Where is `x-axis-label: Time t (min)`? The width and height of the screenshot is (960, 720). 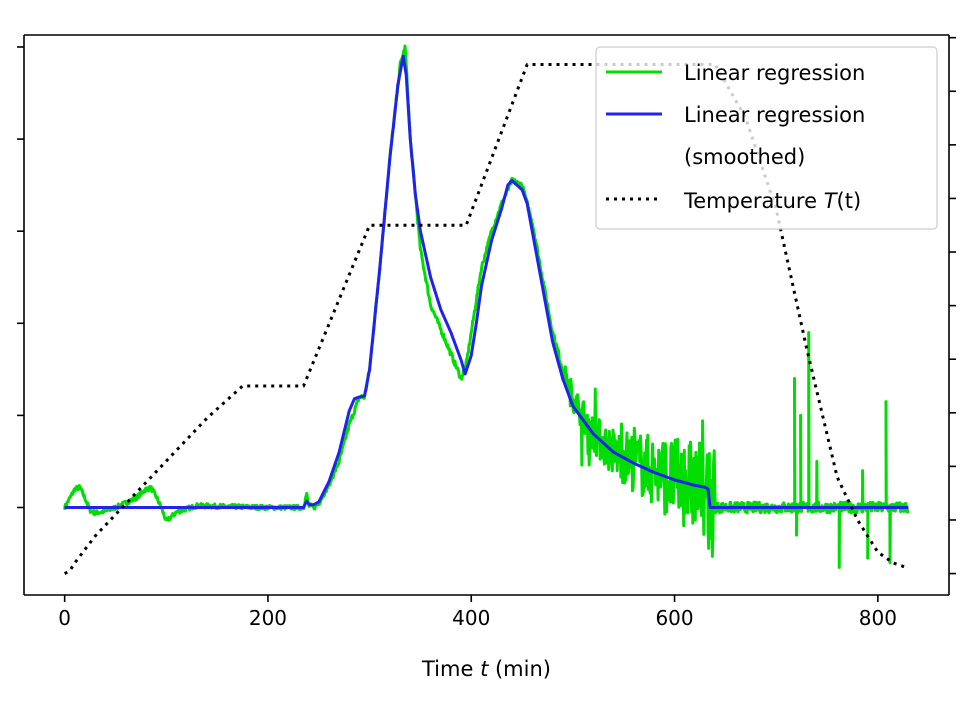
x-axis-label: Time t (min) is located at coordinates (486, 669).